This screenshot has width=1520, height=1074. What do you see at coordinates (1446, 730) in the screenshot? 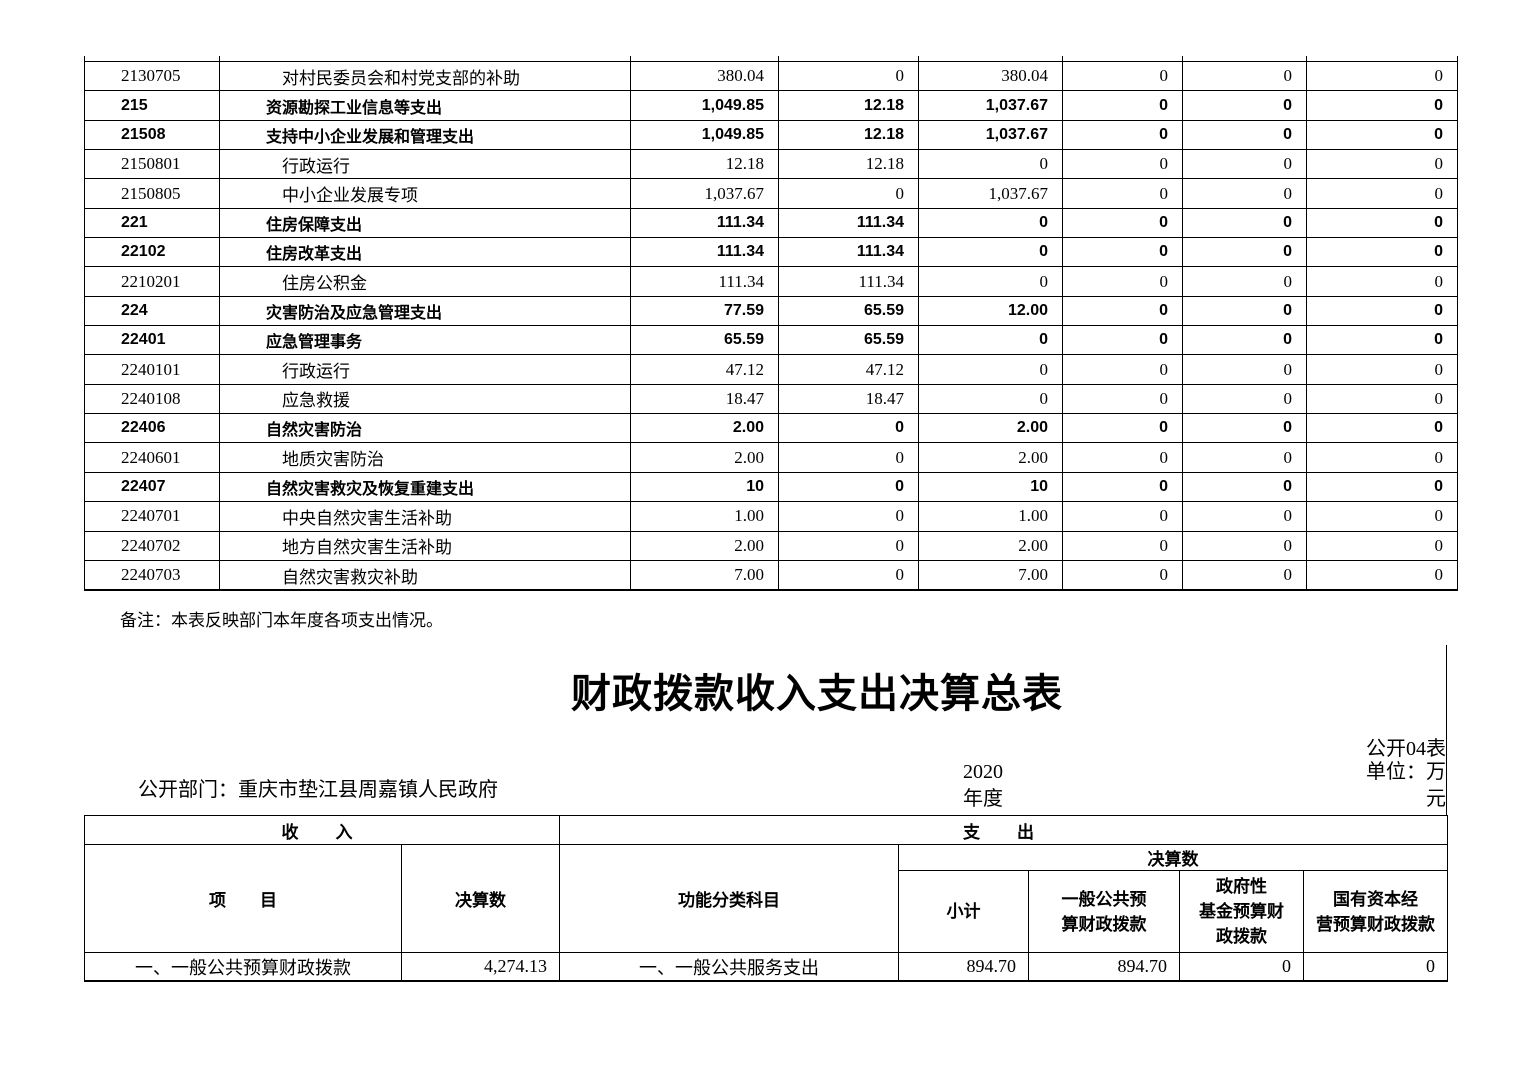
I see `meta-right-border` at bounding box center [1446, 730].